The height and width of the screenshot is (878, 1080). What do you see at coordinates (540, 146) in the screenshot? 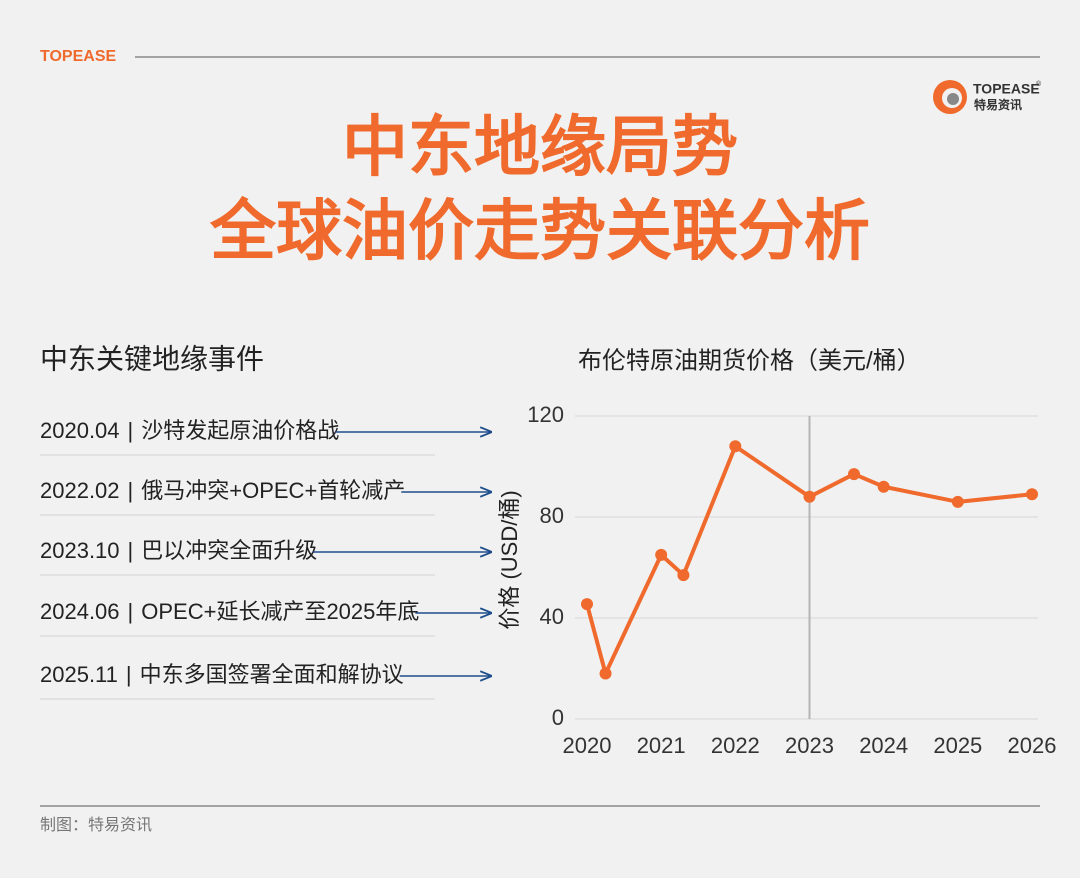
I see `title-line: 中东地缘局势` at bounding box center [540, 146].